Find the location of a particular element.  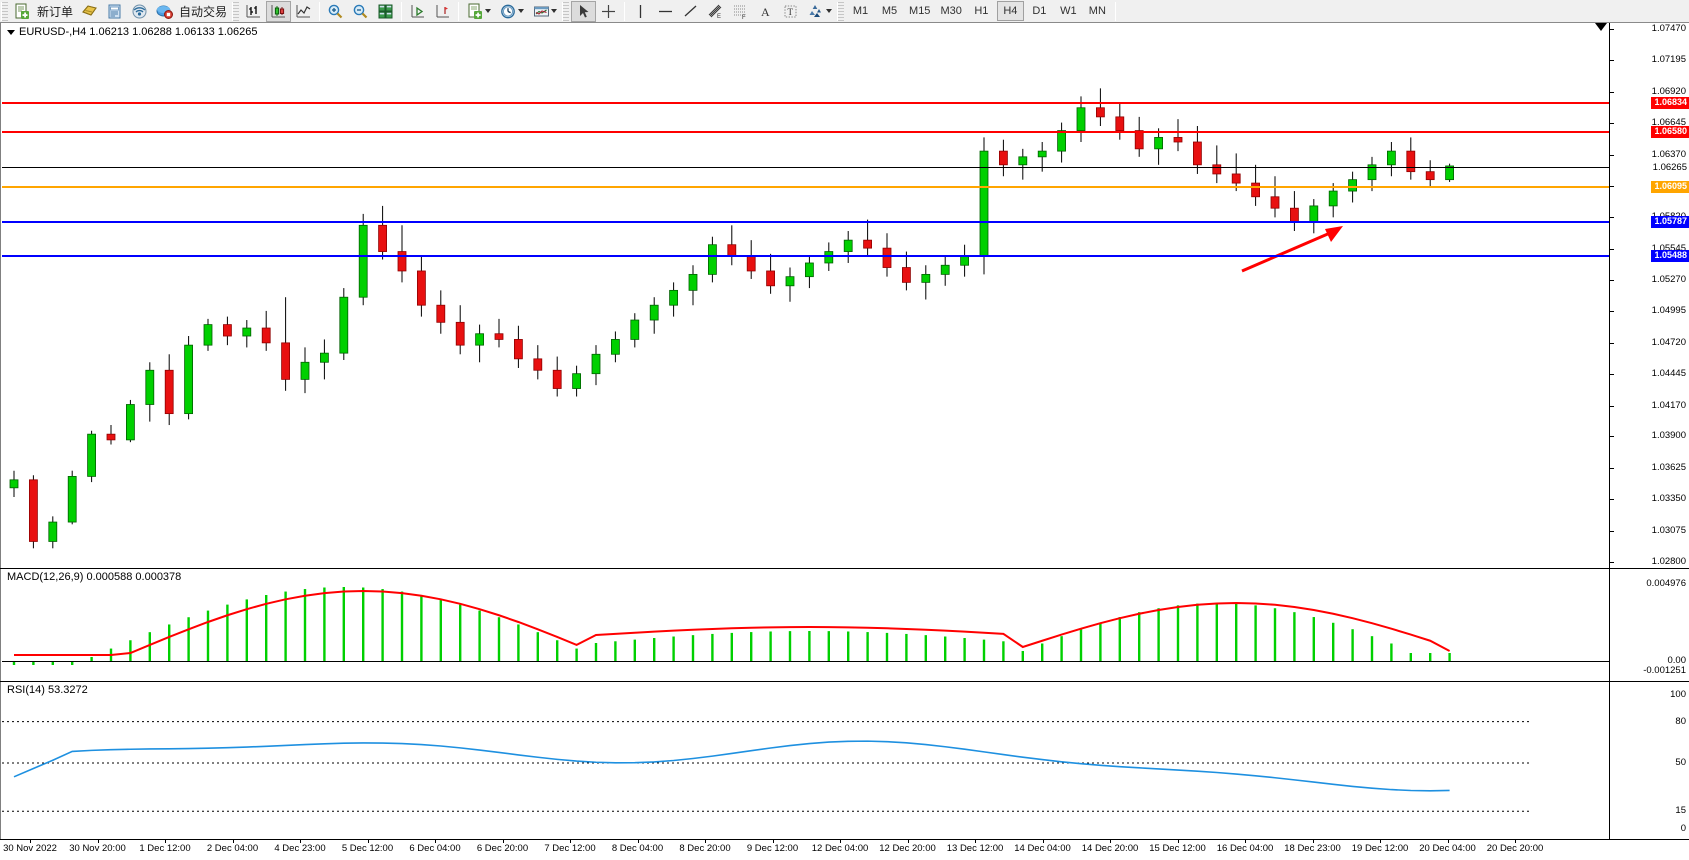

vertical-line-icon is located at coordinates (640, 11).